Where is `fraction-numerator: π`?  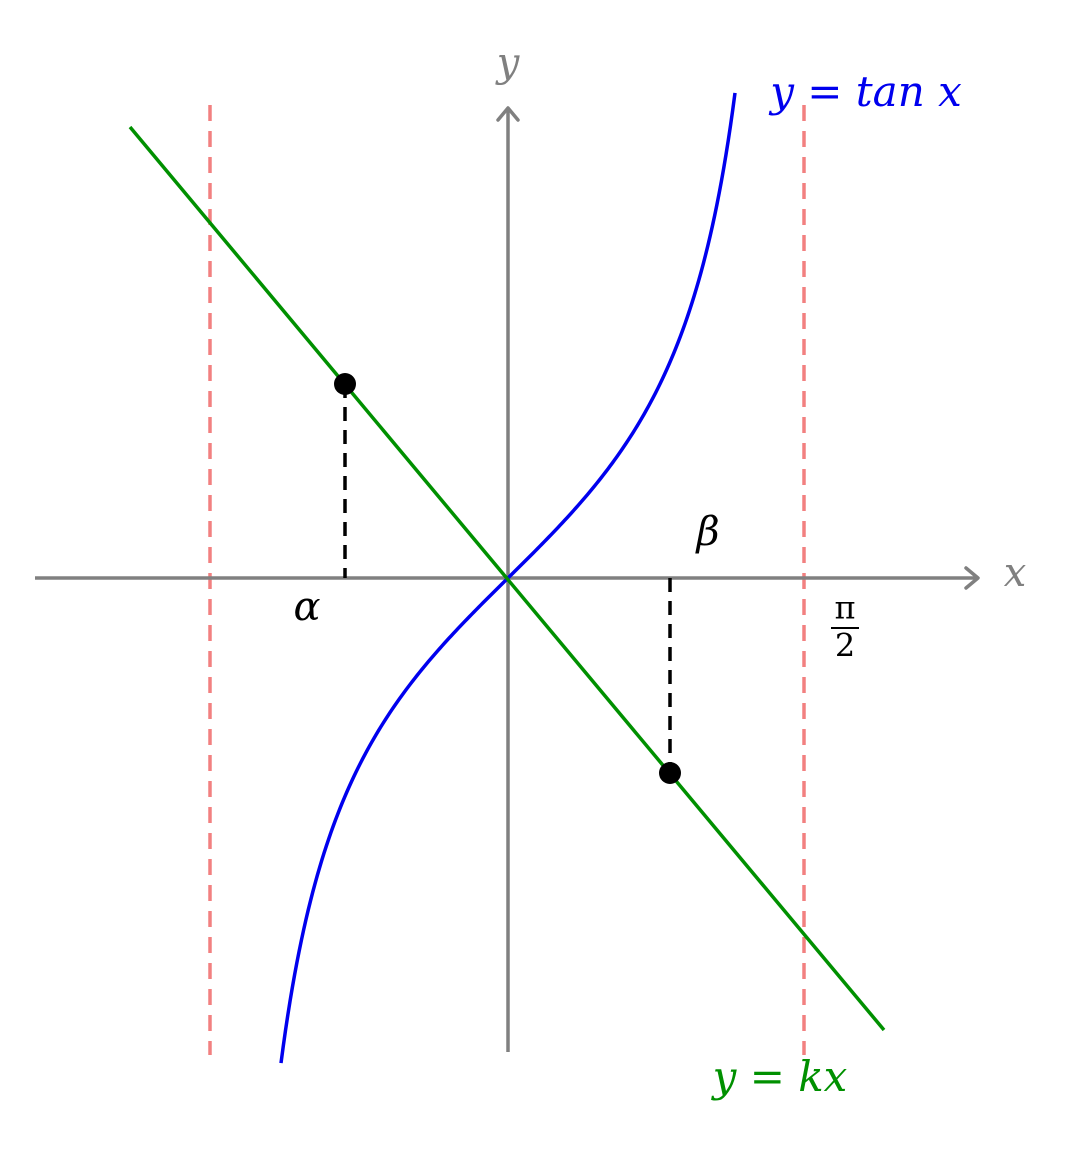
fraction-numerator: π is located at coordinates (844, 608).